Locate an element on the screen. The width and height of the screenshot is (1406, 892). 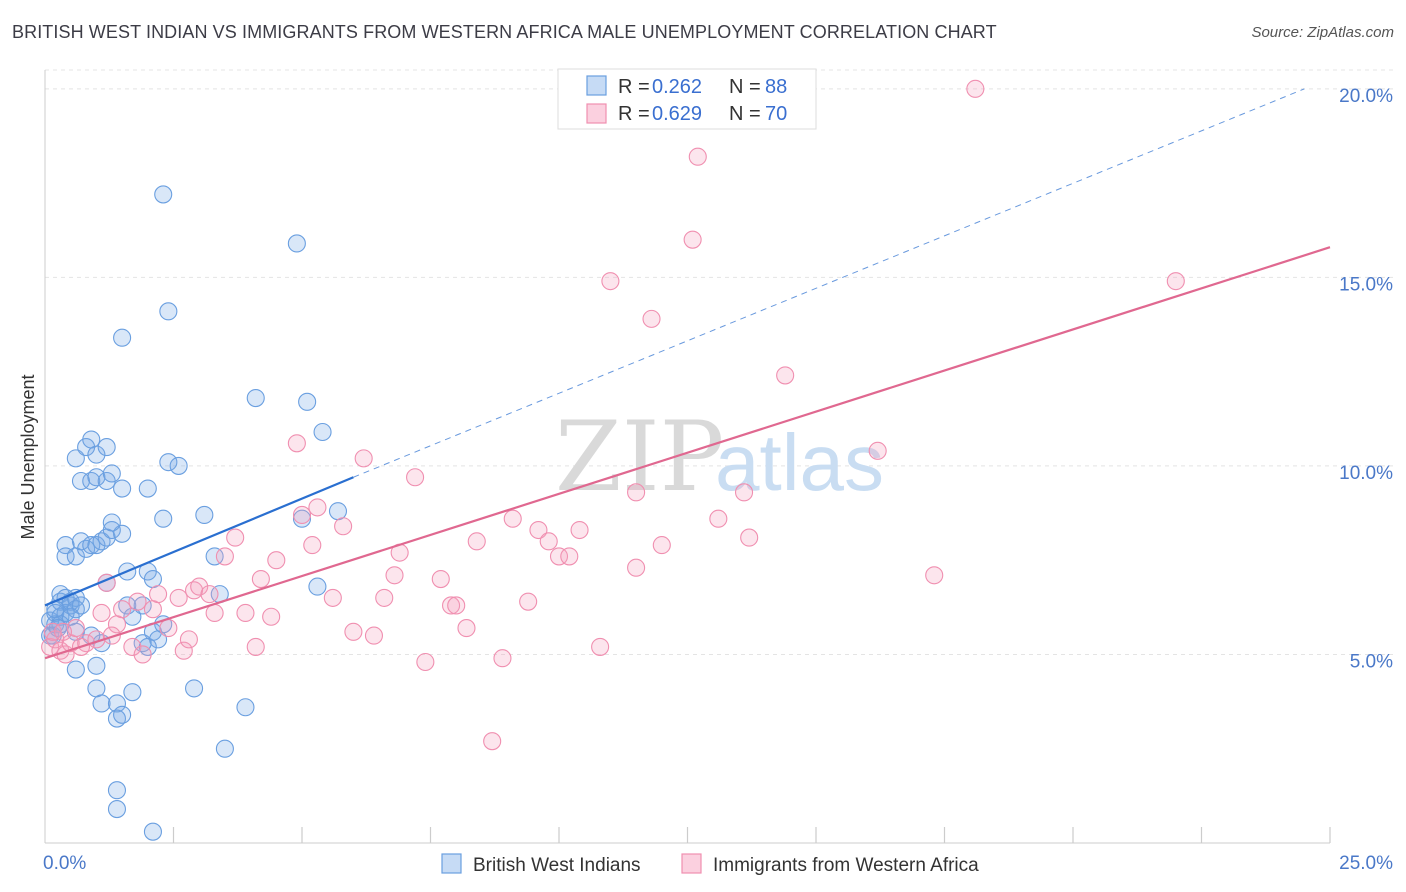
y-axis-label: Male Unemployment is located at coordinates (28, 456).